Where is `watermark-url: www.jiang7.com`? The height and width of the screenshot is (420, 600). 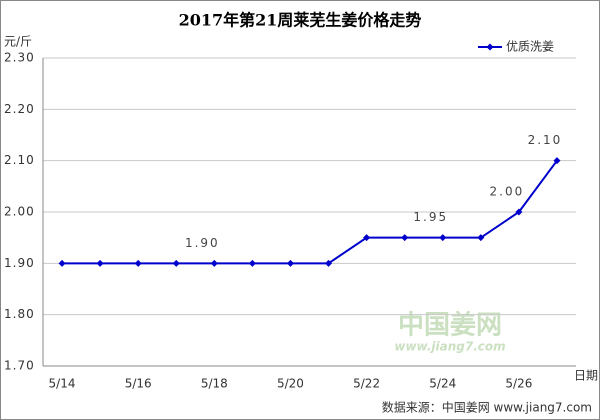
watermark-url: www.jiang7.com is located at coordinates (449, 347).